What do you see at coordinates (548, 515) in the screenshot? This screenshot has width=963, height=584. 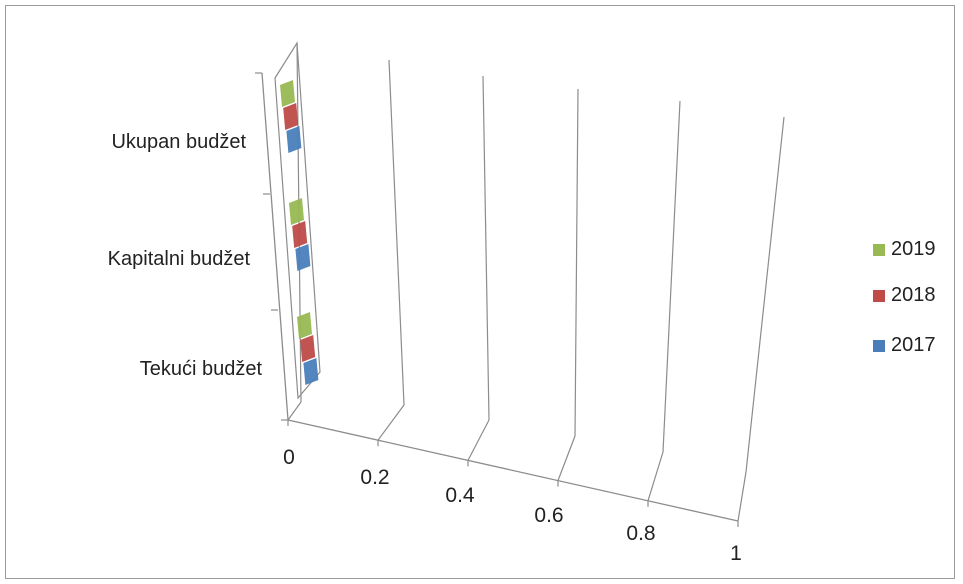 I see `value-tick-label: 0.6` at bounding box center [548, 515].